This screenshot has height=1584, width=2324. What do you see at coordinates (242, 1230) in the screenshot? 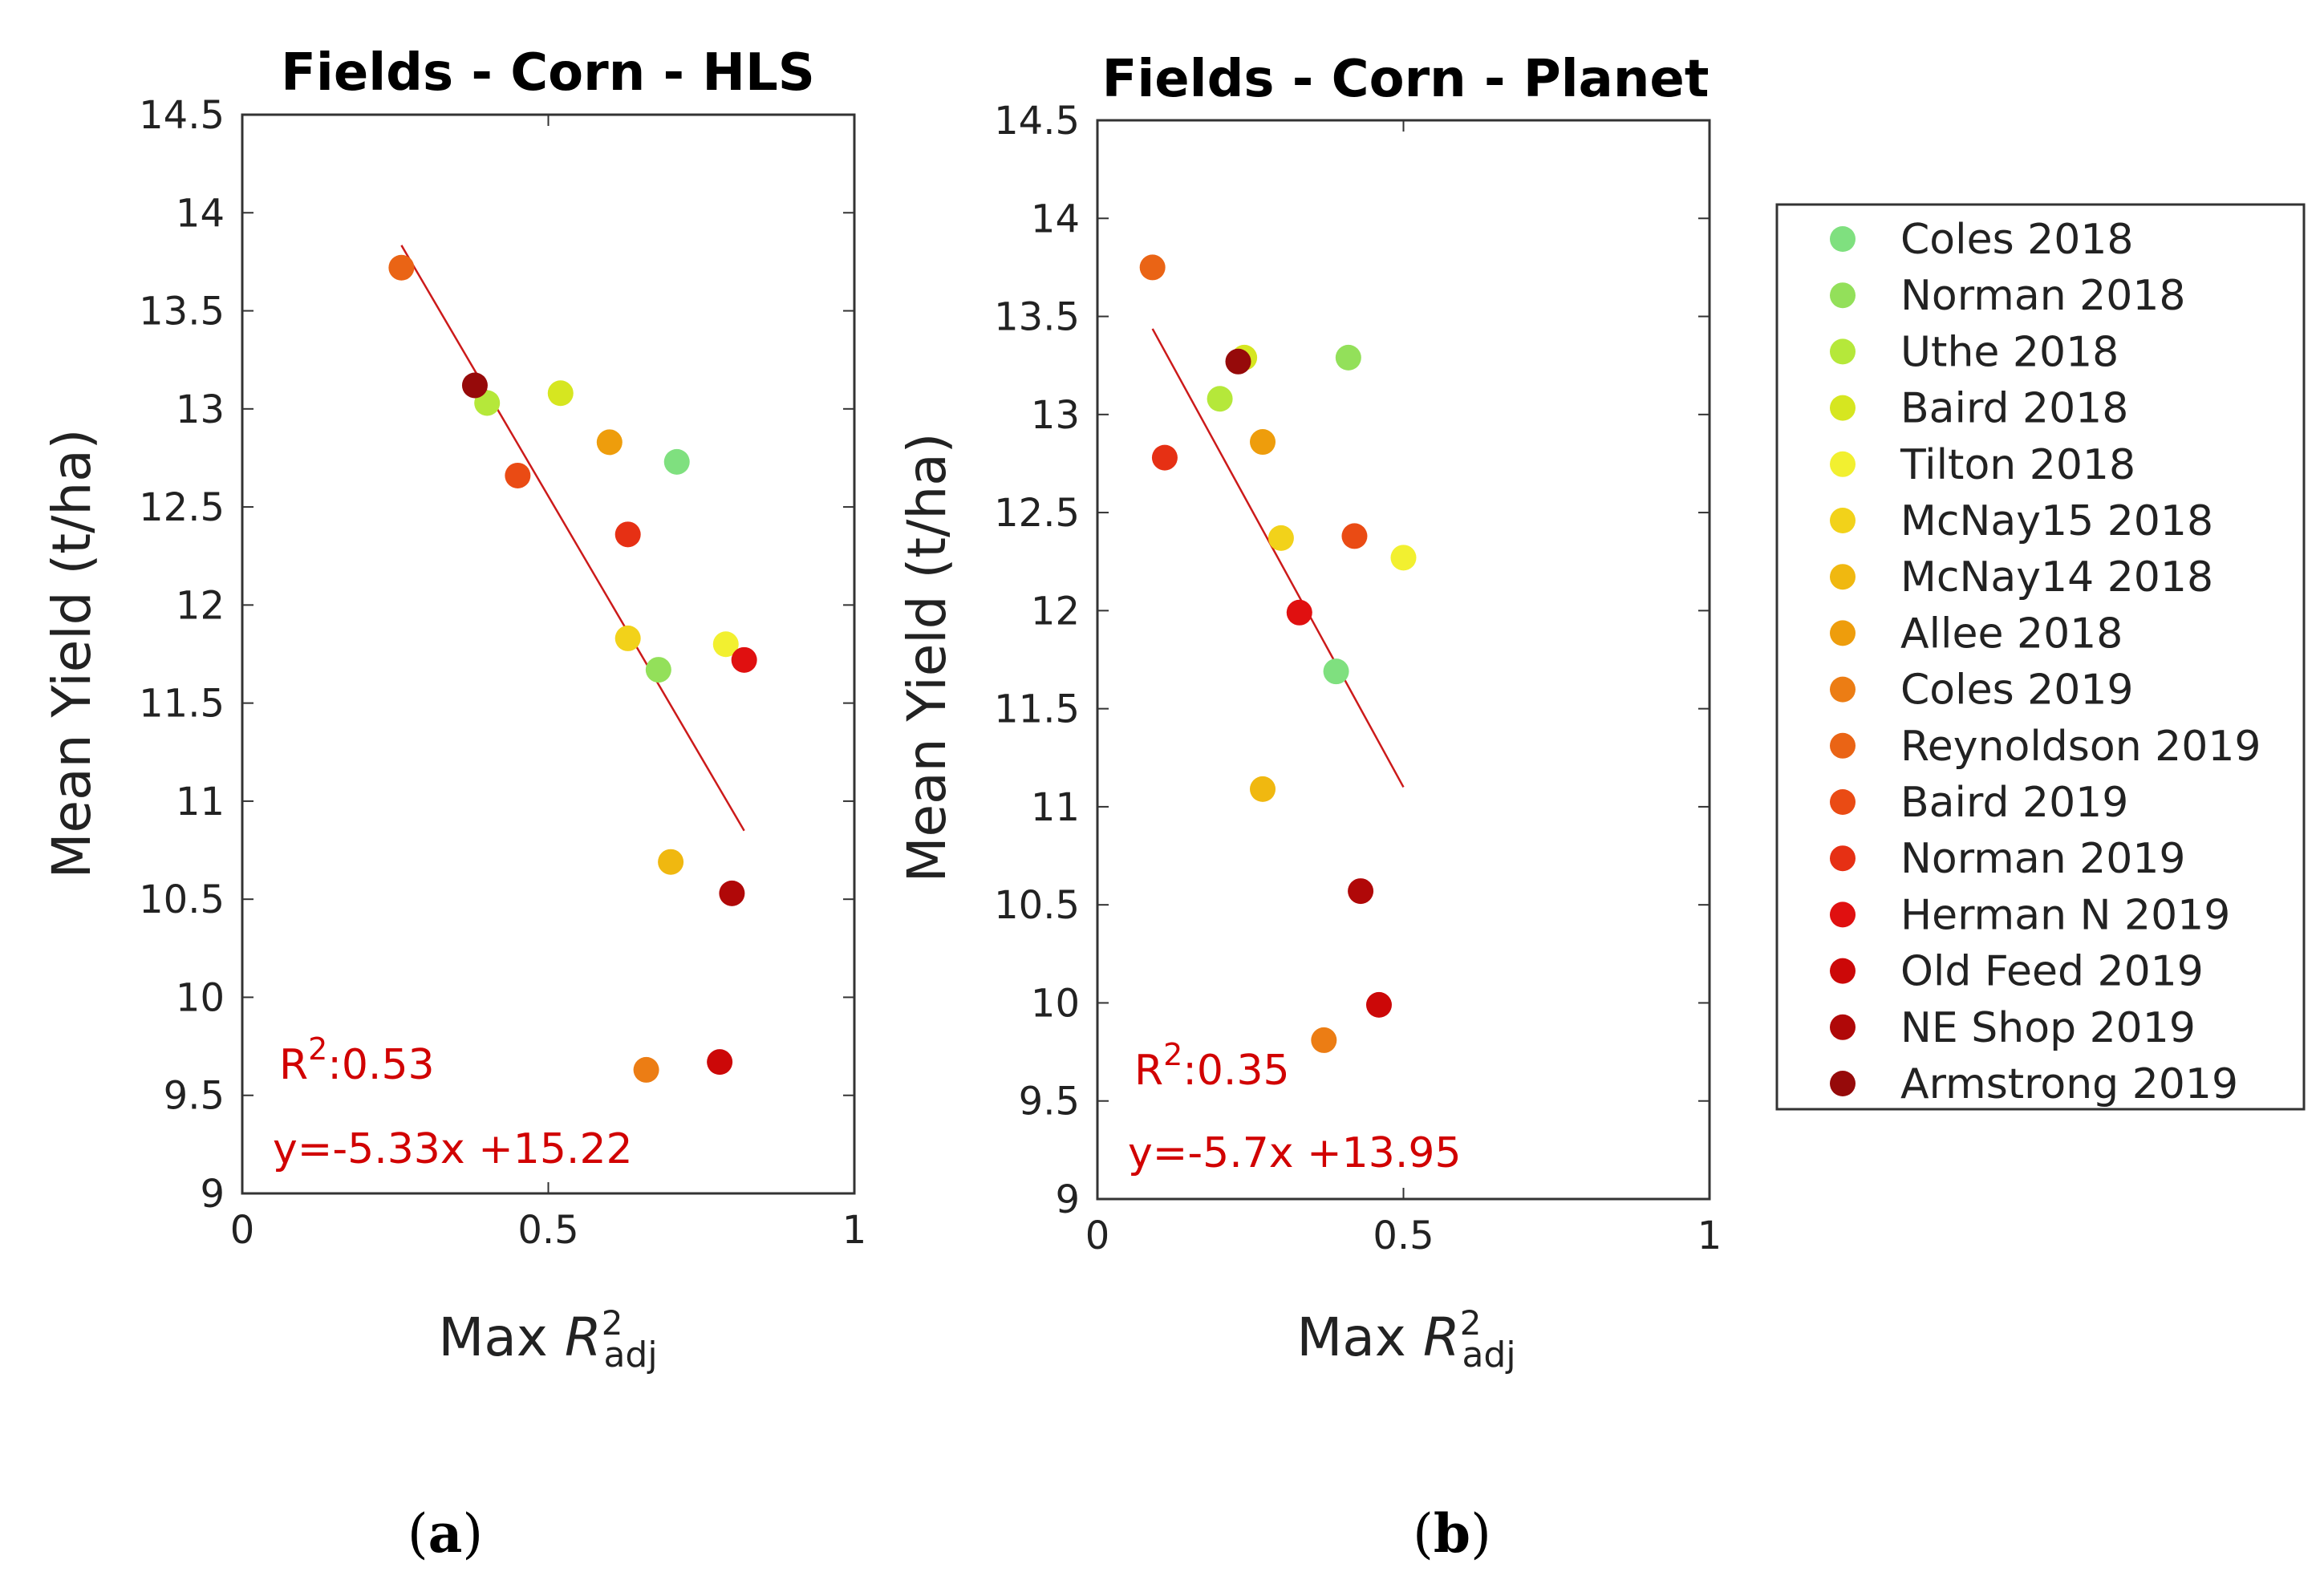
I see `x-tick-label: 0` at bounding box center [242, 1230].